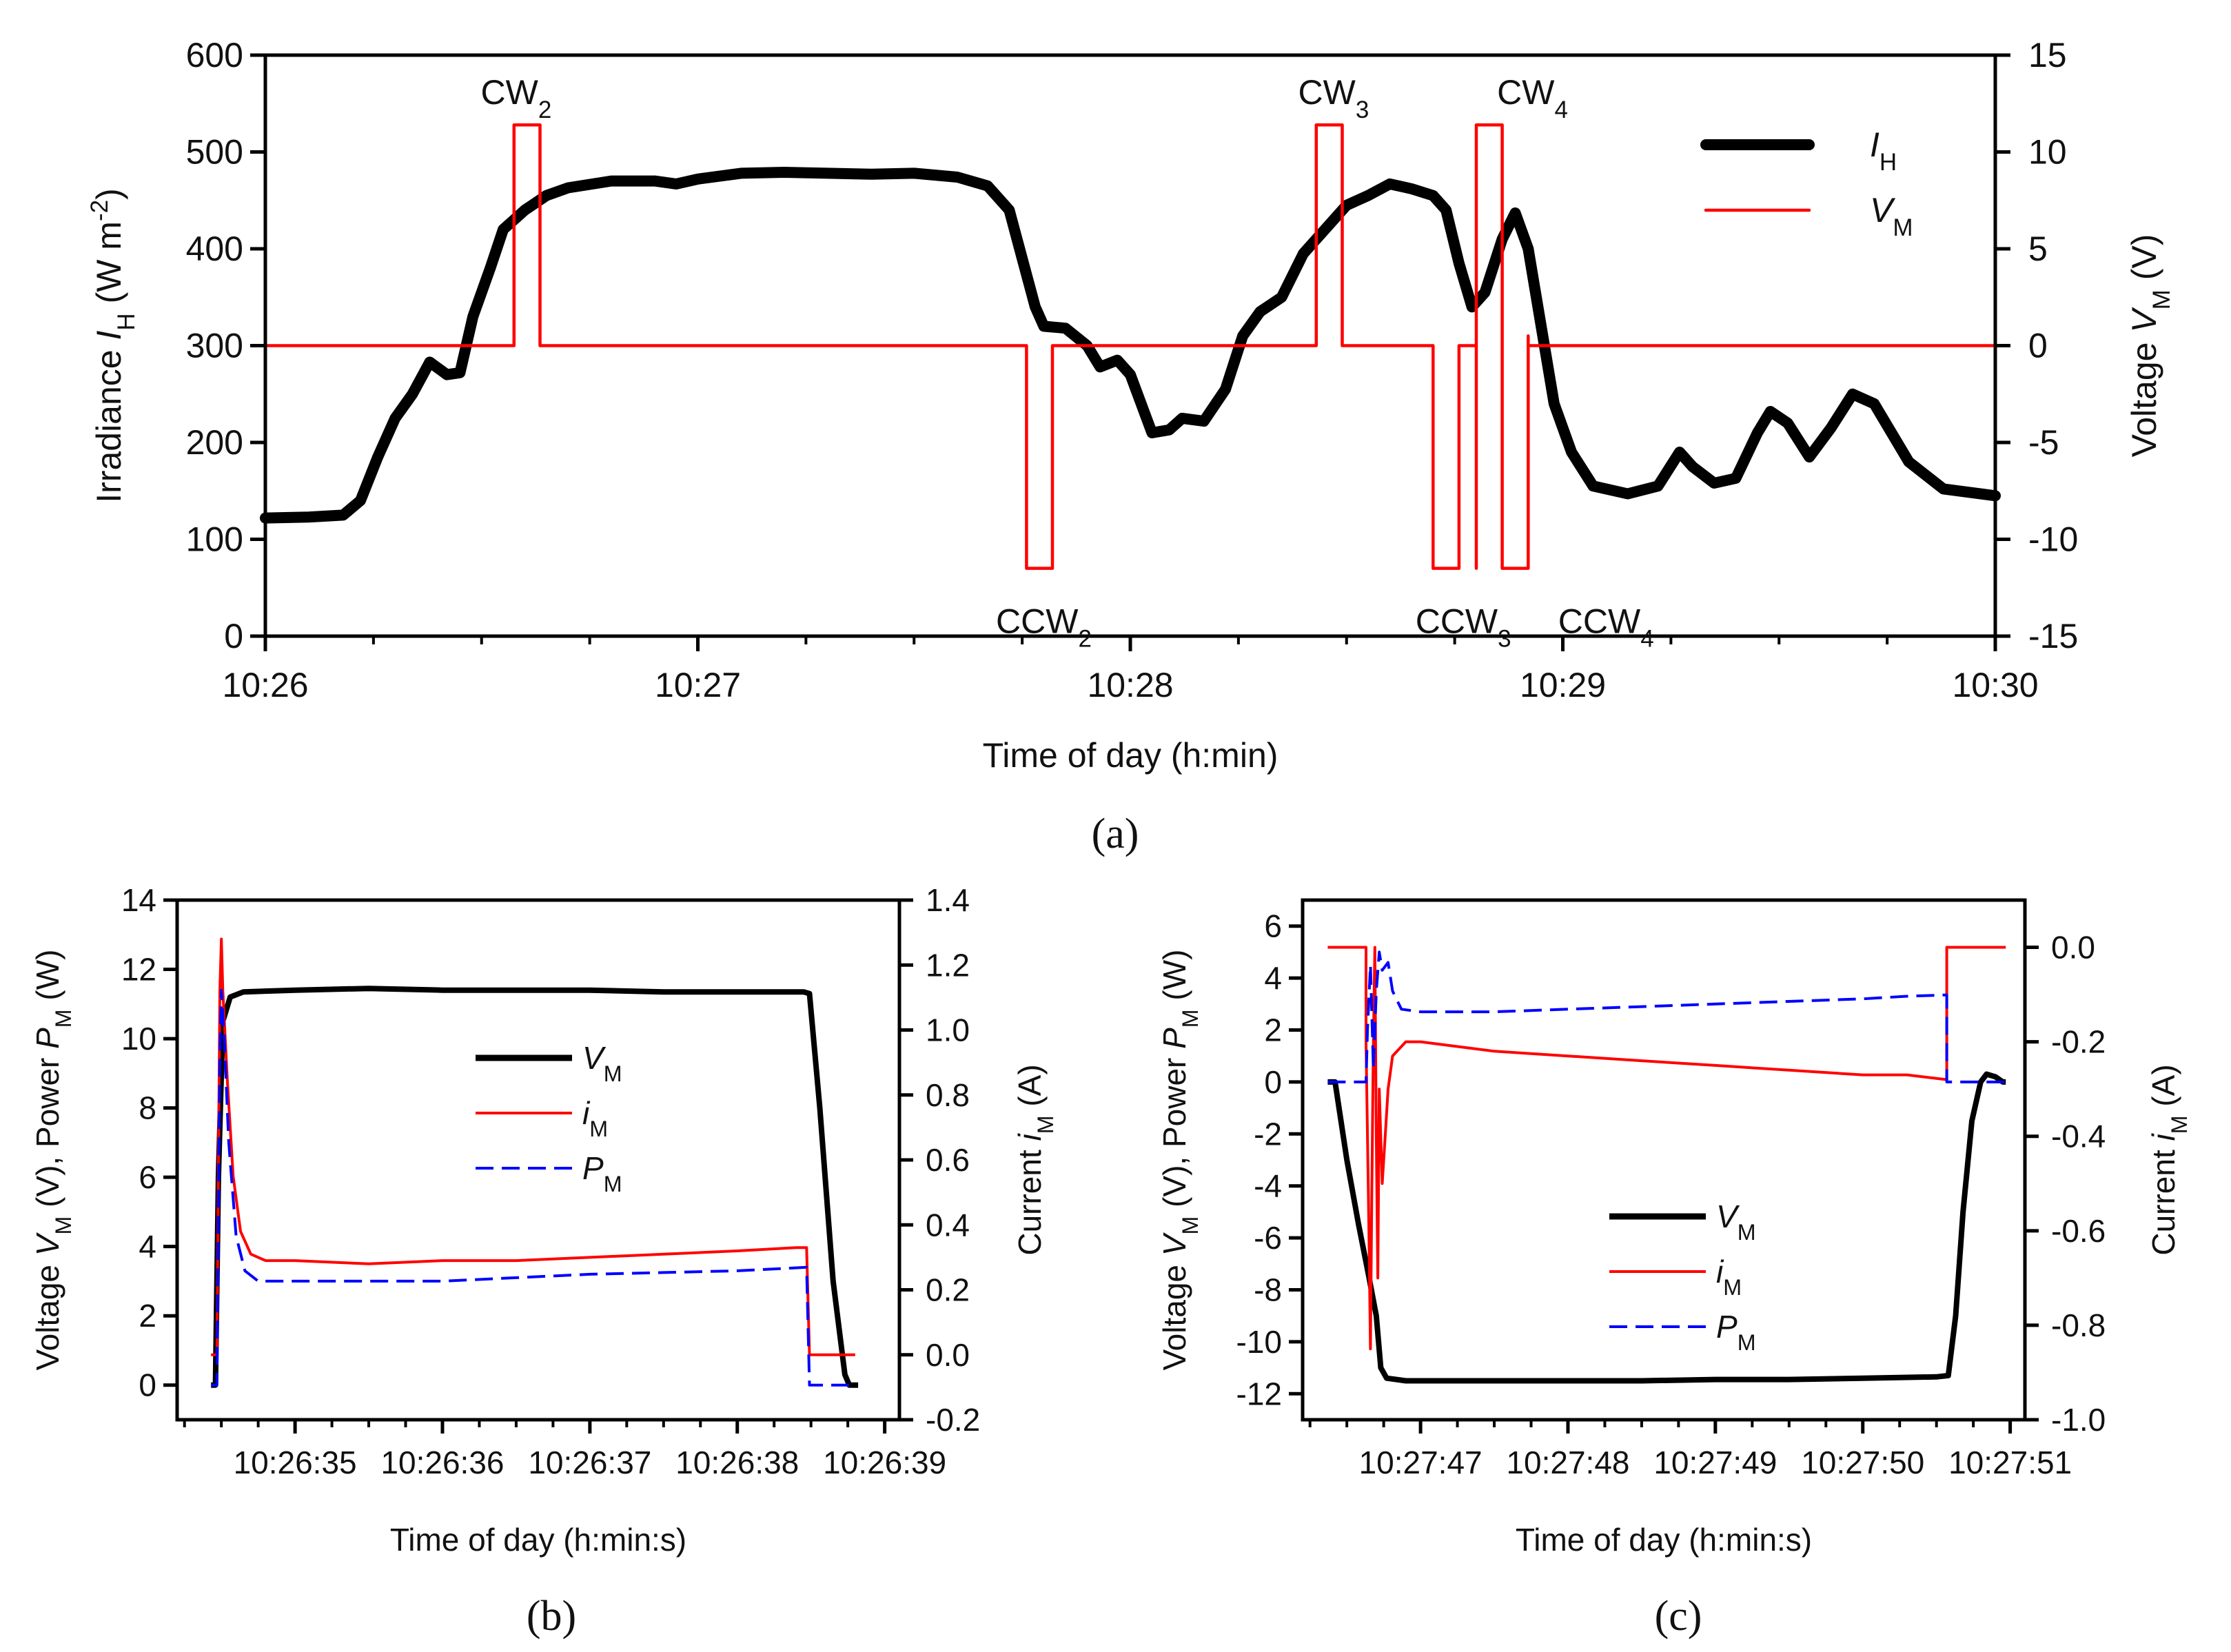 The width and height of the screenshot is (2231, 1652). I want to click on y-left-tick-label-c-part: -12, so click(1259, 1394).